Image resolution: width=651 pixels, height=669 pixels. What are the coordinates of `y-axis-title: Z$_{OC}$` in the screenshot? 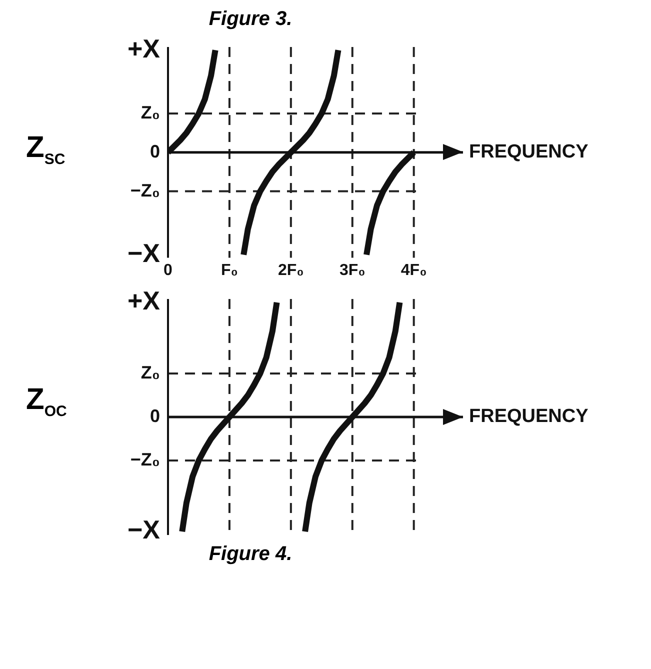 It's located at (46, 401).